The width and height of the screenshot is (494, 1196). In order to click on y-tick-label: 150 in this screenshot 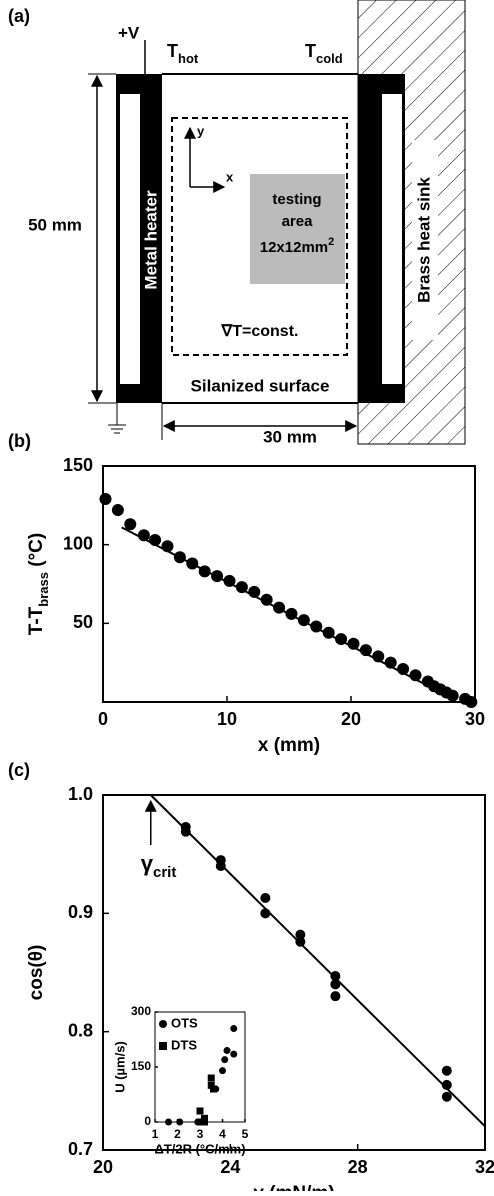, I will do `click(141, 1066)`.